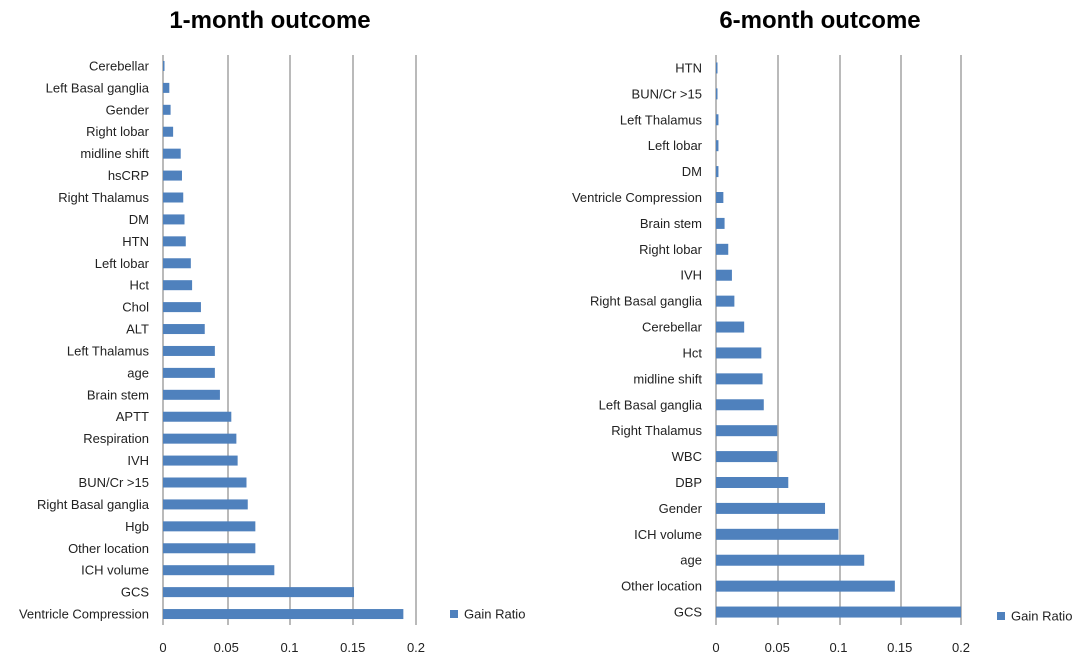  Describe the element at coordinates (128, 175) in the screenshot. I see `category-label: hsCRP` at that location.